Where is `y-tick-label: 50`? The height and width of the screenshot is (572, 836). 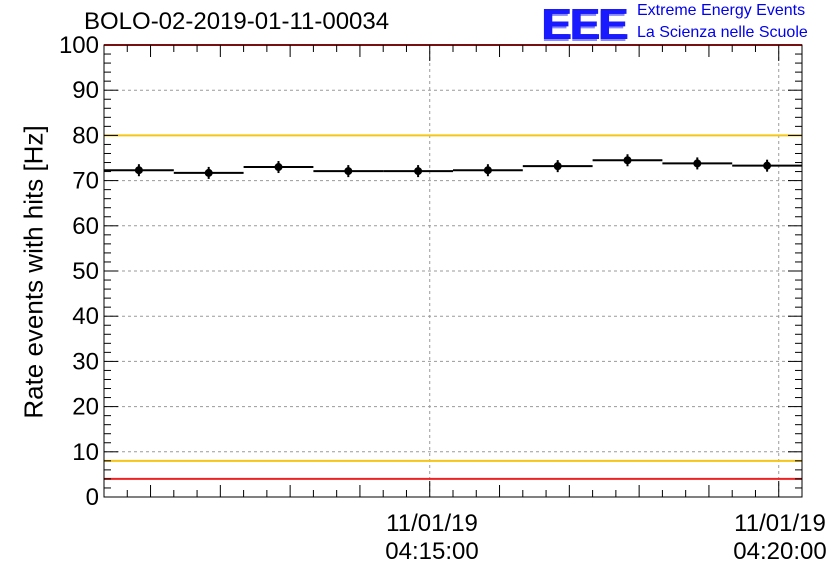 y-tick-label: 50 is located at coordinates (85, 271).